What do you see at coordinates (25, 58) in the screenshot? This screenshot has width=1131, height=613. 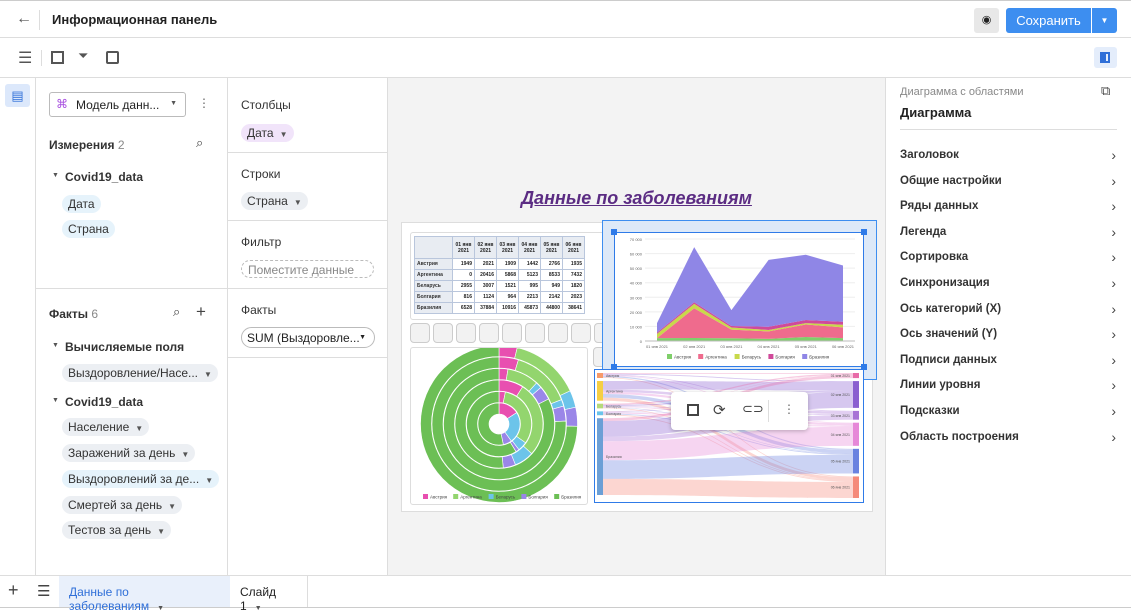 I see `menu-icon: ☰` at bounding box center [25, 58].